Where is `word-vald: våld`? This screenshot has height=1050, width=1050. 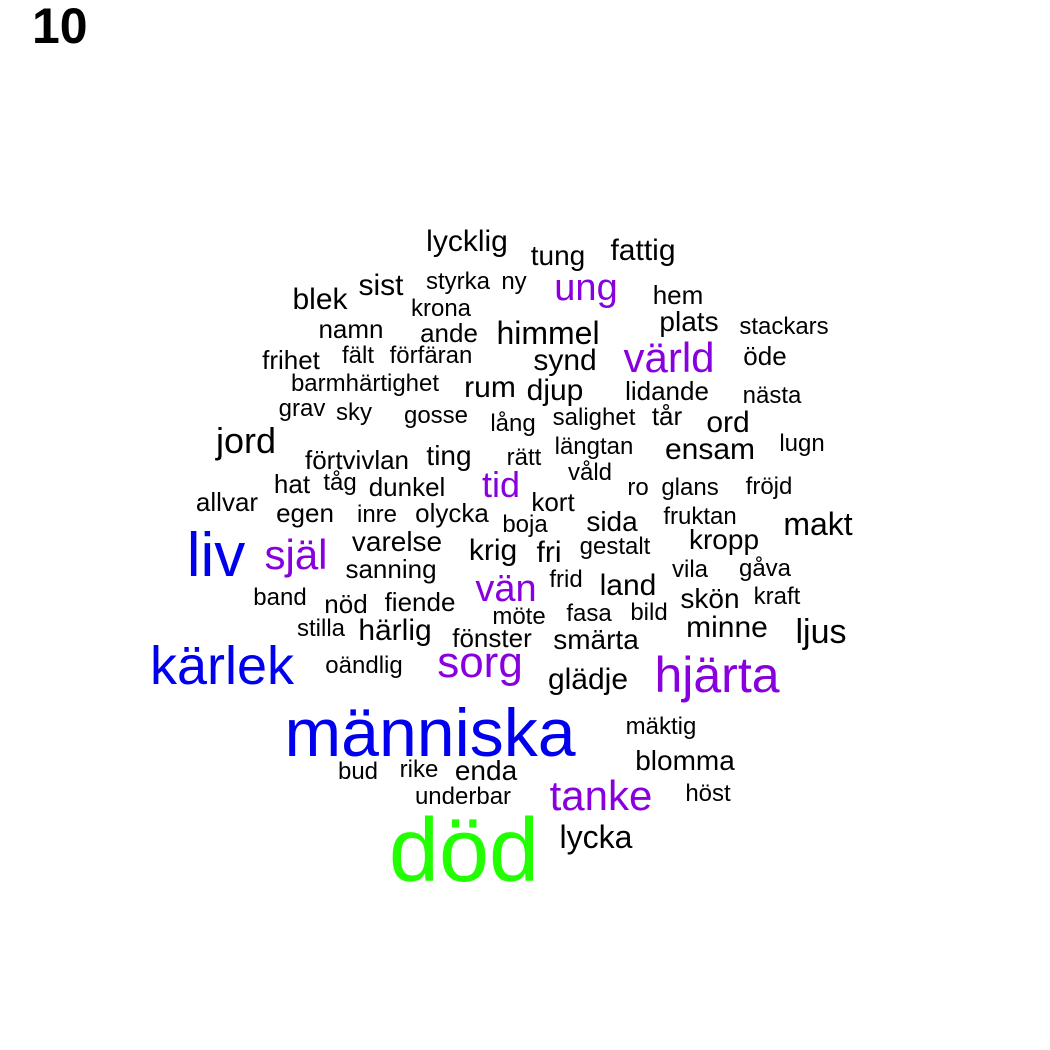 word-vald: våld is located at coordinates (590, 472).